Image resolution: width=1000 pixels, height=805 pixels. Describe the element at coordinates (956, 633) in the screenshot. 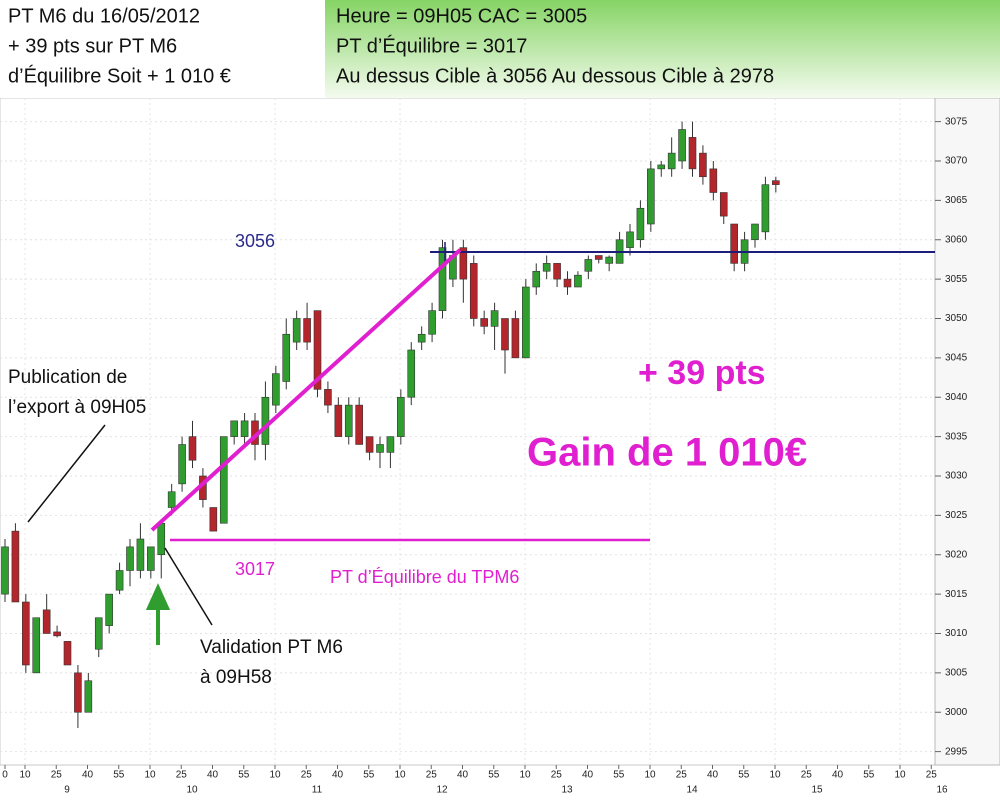

I see `y-tick-label: 3010` at that location.